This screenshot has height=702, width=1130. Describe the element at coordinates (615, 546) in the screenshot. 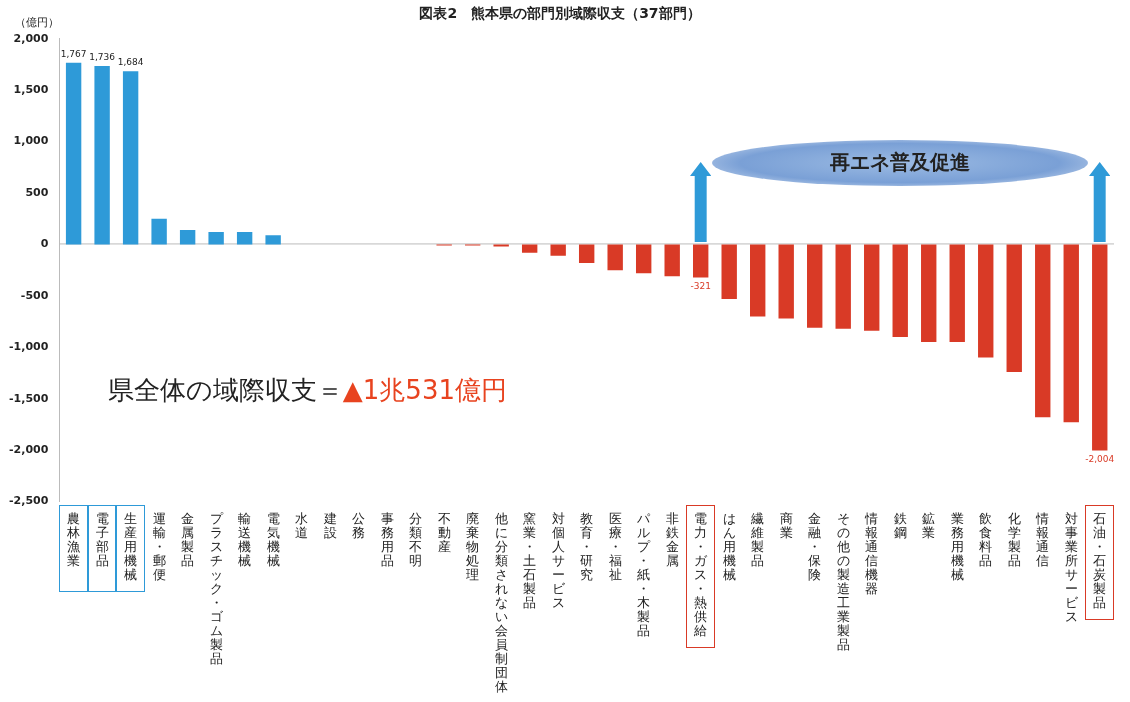

I see `x-tick-label: 医療・福祉` at that location.